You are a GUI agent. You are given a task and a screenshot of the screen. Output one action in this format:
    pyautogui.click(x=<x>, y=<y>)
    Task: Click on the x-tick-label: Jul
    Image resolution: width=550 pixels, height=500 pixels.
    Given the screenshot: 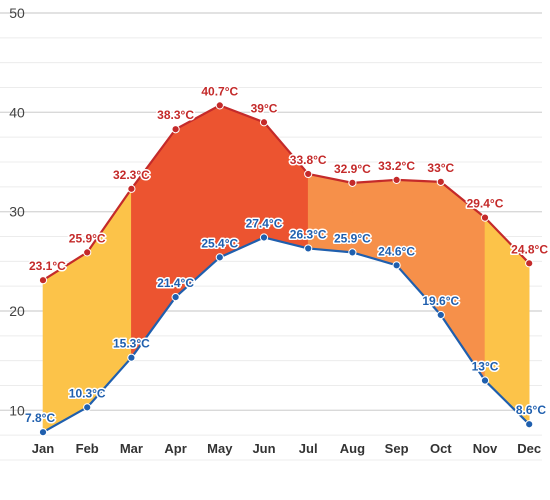 What is the action you would take?
    pyautogui.click(x=308, y=448)
    